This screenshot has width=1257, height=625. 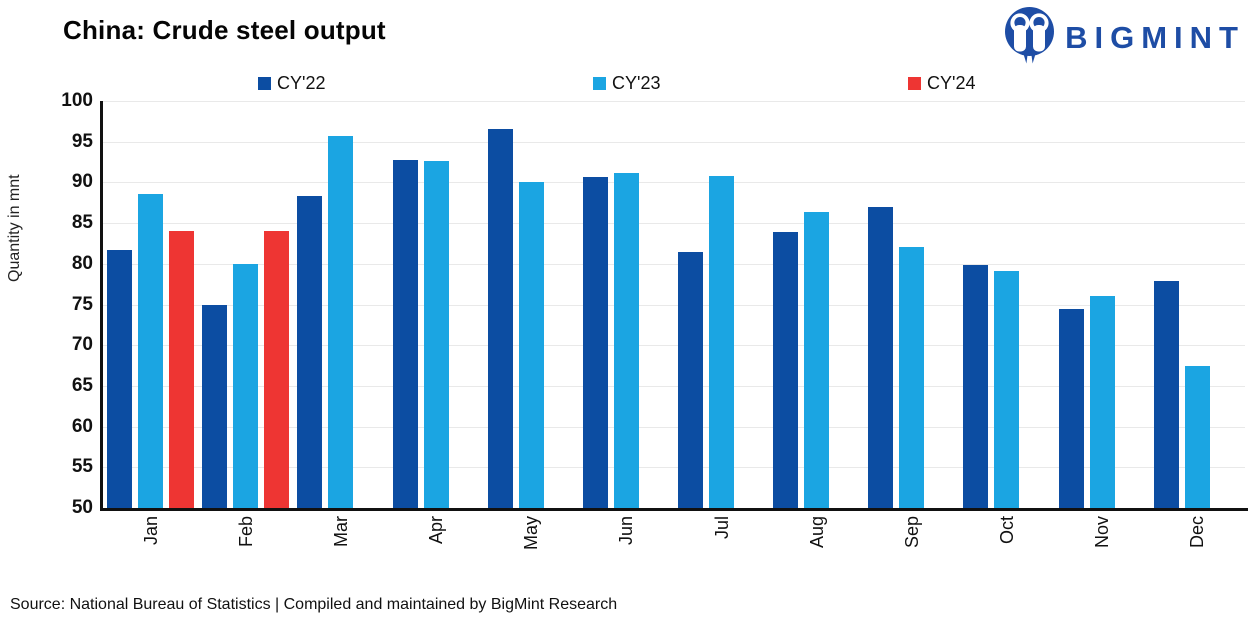 I want to click on bigmint-logo-icon, so click(x=1029, y=38).